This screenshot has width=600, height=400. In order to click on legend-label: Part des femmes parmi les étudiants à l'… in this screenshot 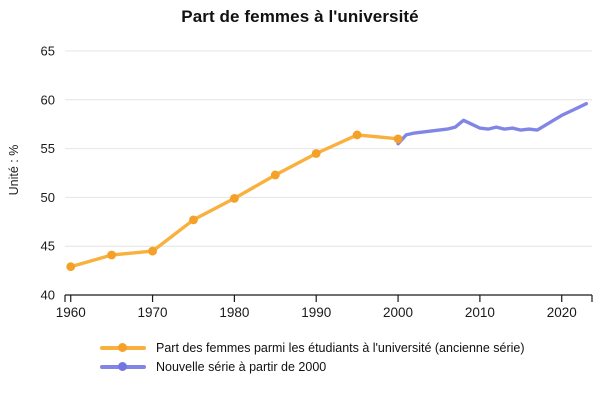, I will do `click(340, 347)`.